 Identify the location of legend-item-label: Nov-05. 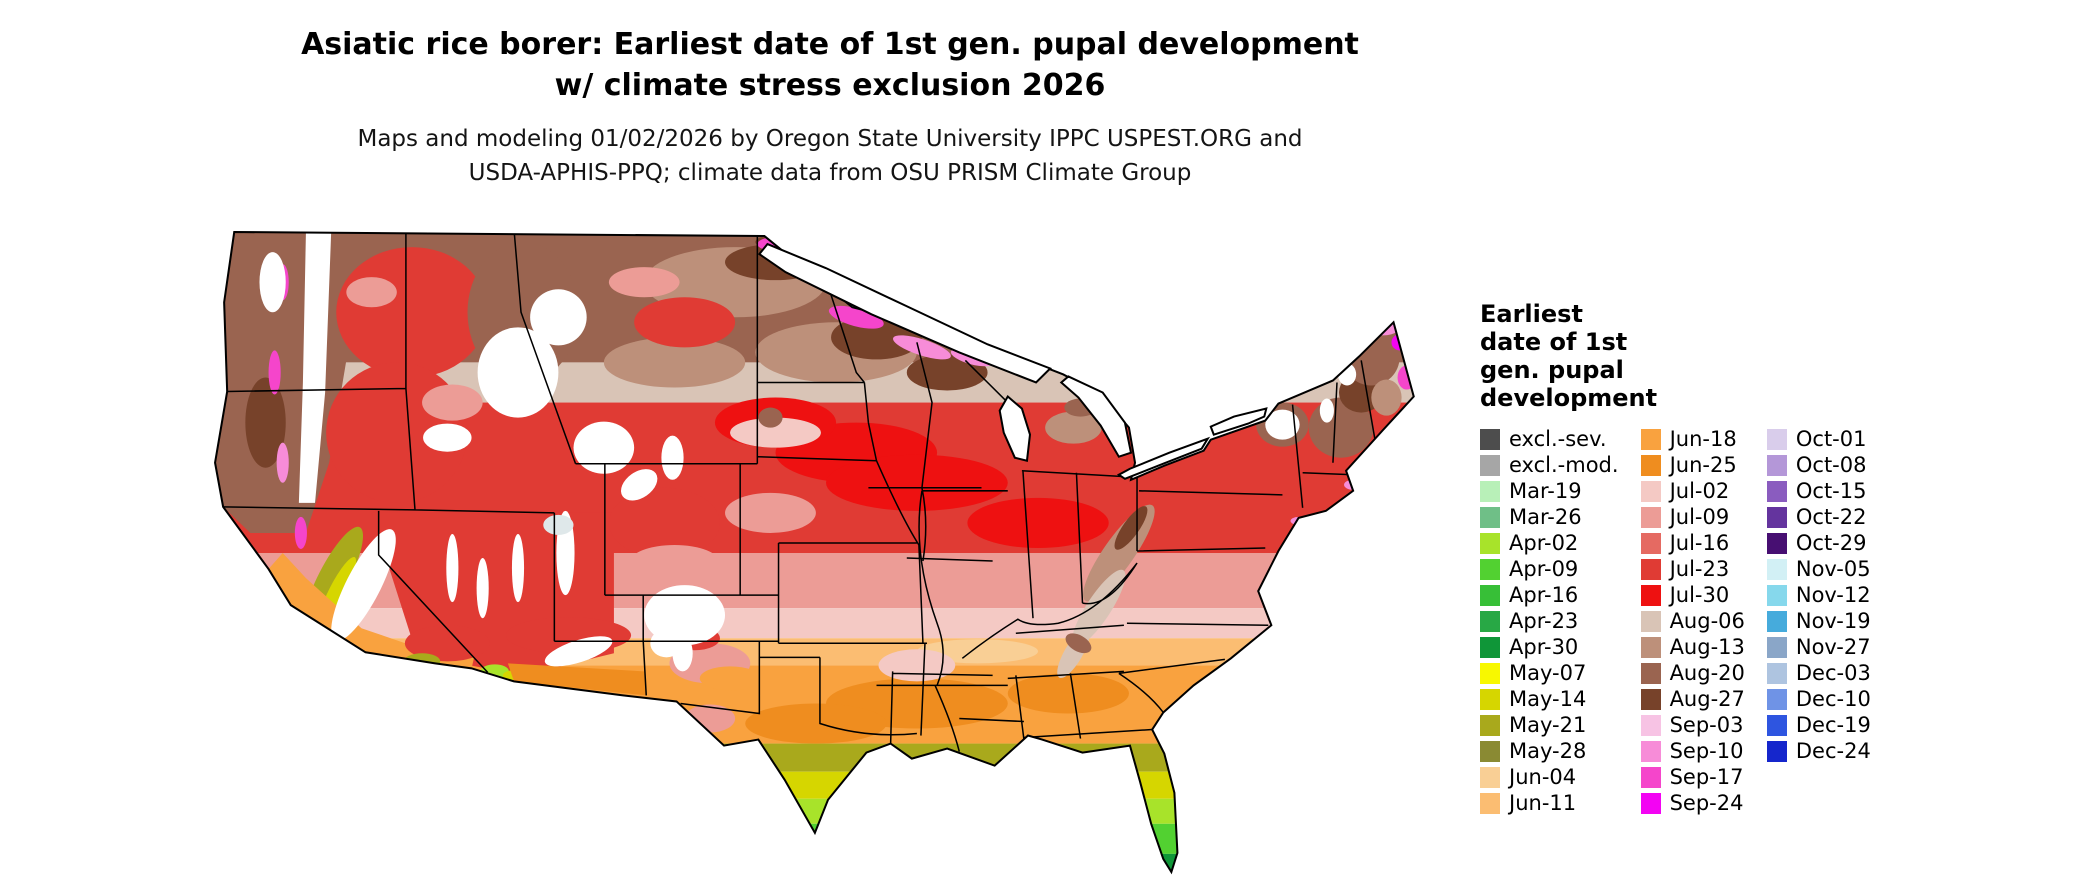
(1833, 569).